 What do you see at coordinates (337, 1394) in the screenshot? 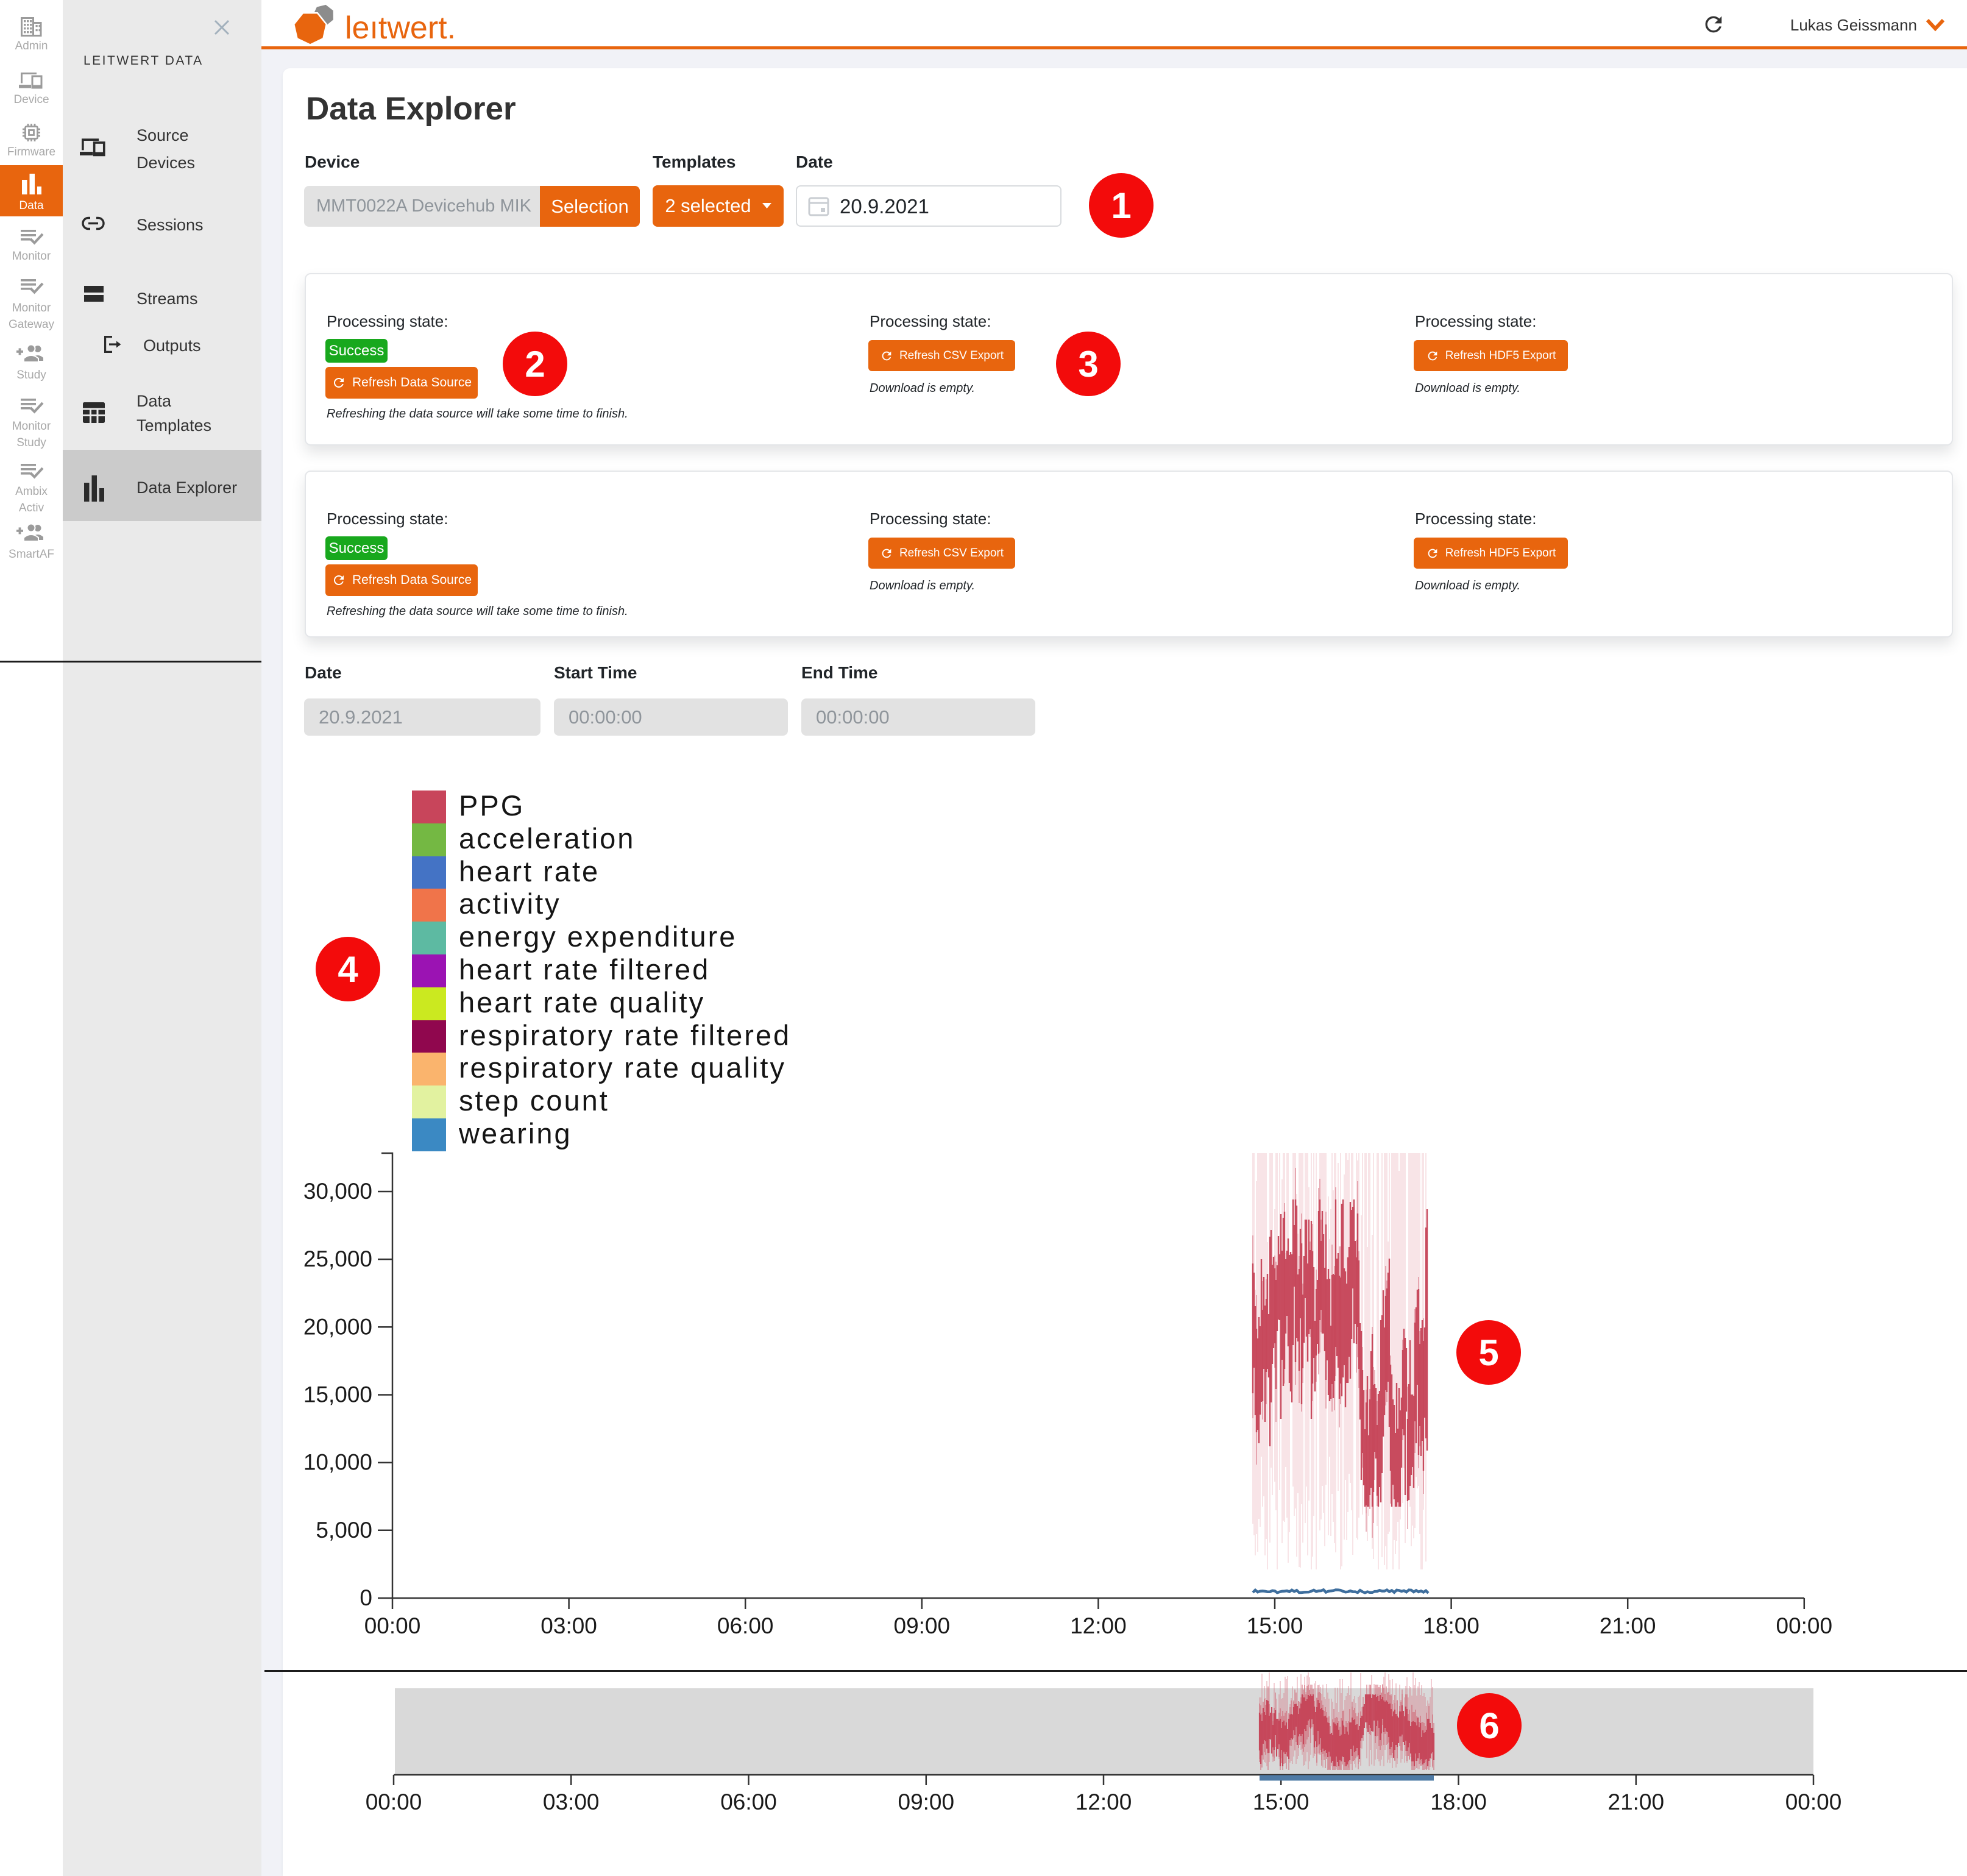
I see `svg-text: 15,000` at bounding box center [337, 1394].